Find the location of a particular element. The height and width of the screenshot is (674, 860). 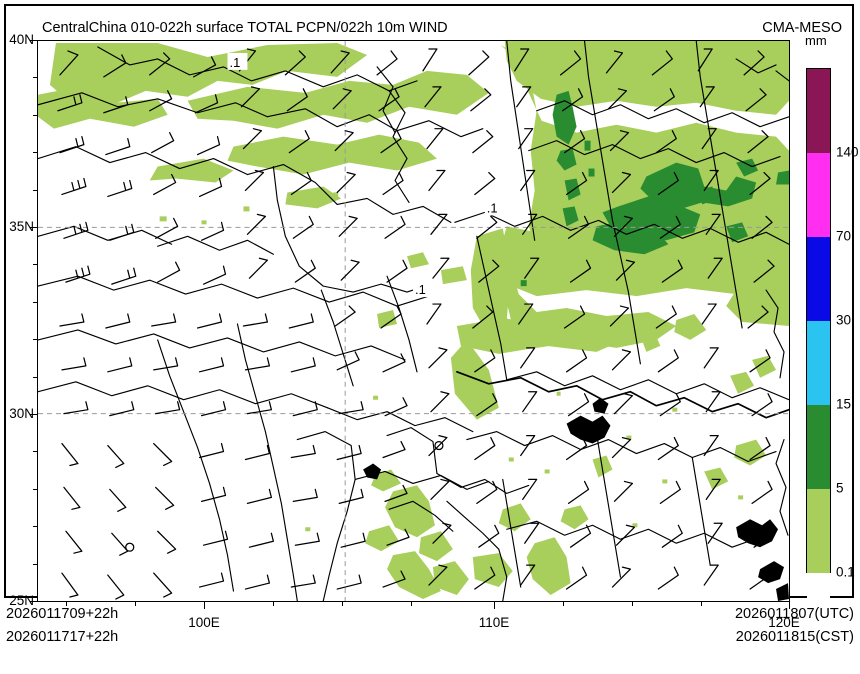

ytick-35n is located at coordinates (33, 227).